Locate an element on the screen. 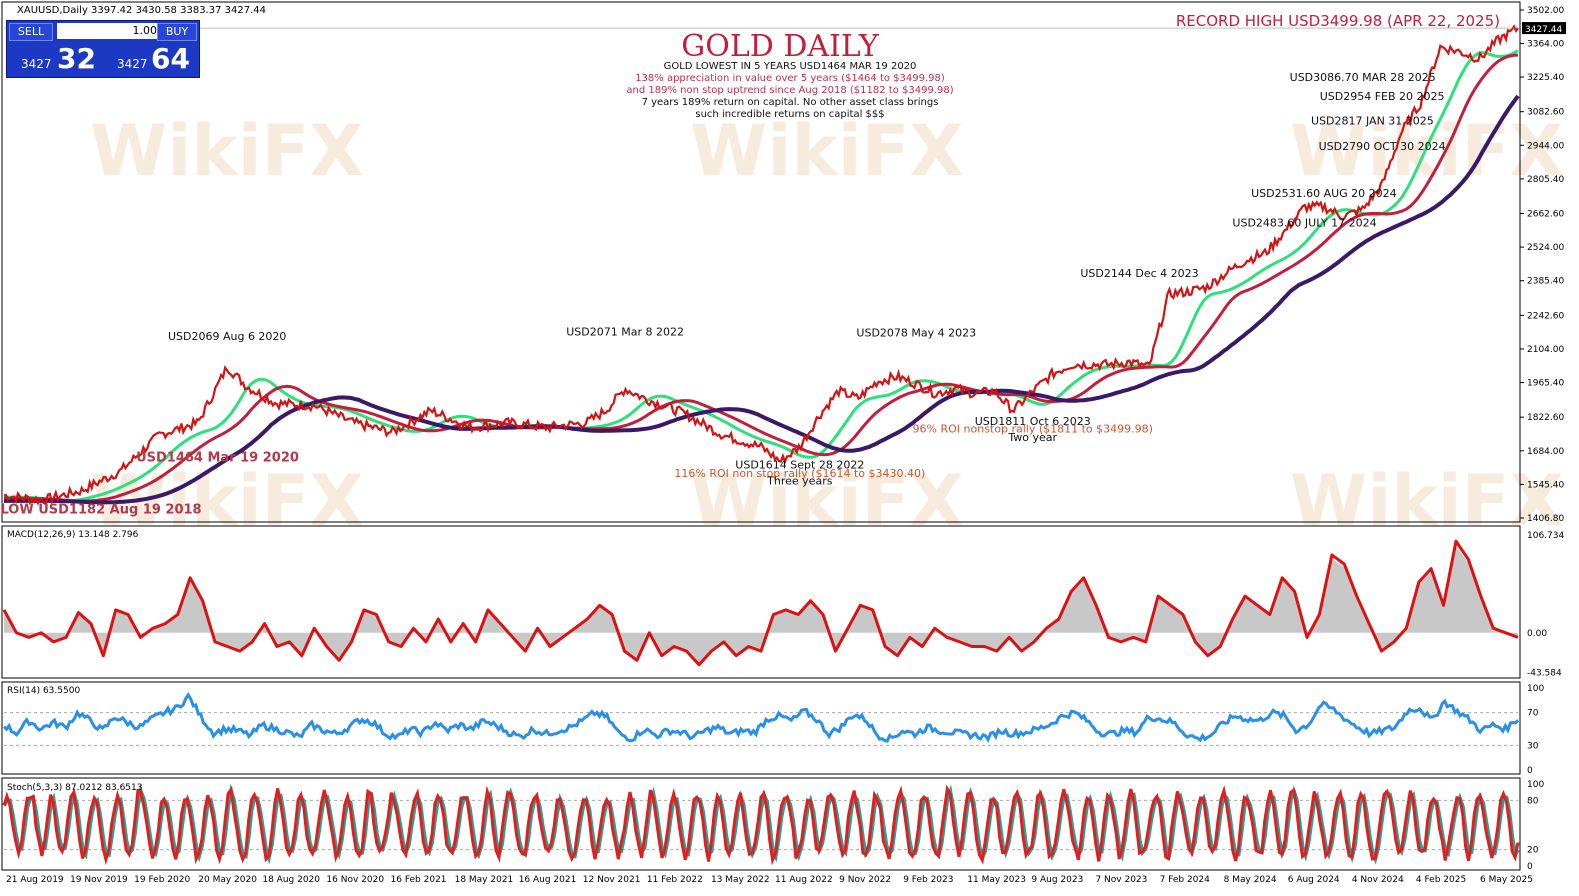 The width and height of the screenshot is (1579, 896). x-tick-label: 4 Nov 2024 is located at coordinates (1378, 880).